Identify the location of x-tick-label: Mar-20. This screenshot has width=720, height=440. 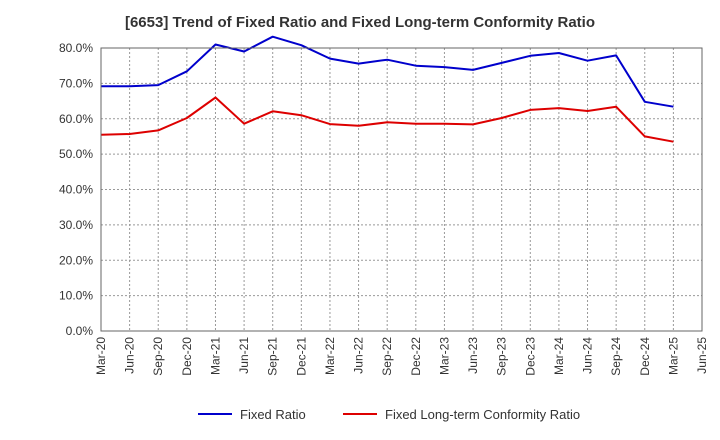
(101, 356).